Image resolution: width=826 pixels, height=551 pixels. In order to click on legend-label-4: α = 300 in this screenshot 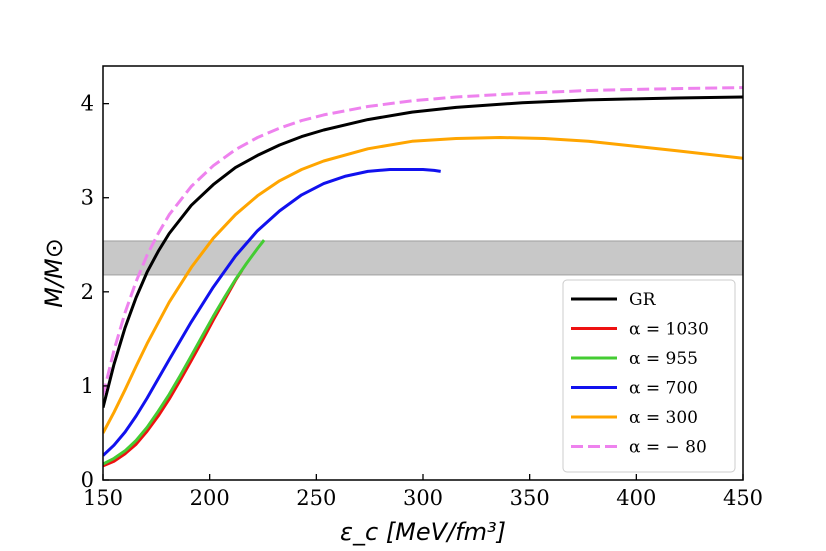, I will do `click(663, 418)`.